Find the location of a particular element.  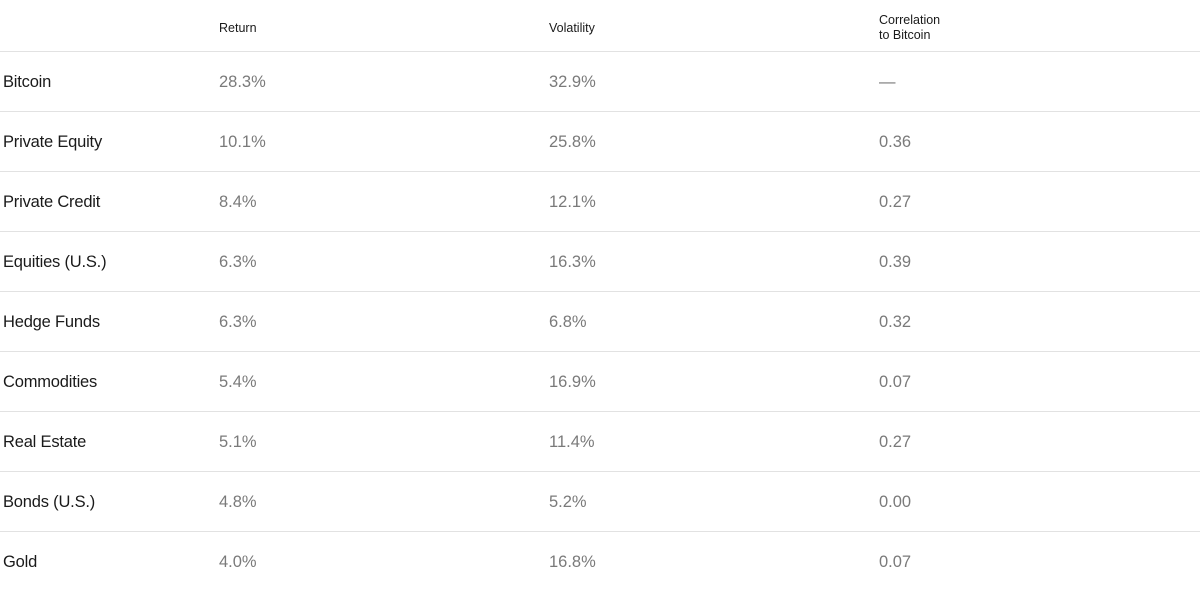

asset-name-cell: Gold is located at coordinates (20, 562).